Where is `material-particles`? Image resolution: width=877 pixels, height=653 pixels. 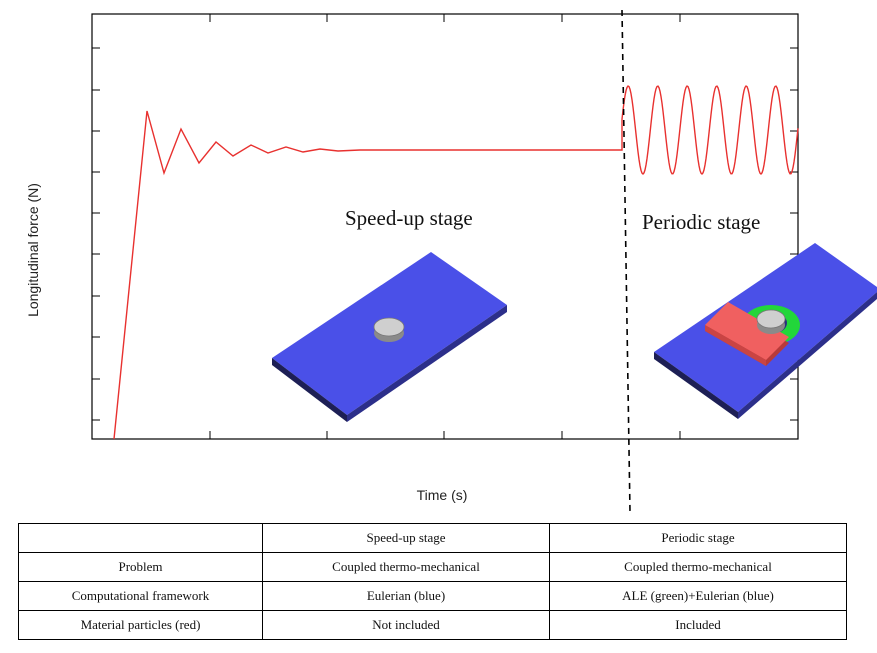
material-particles is located at coordinates (747, 334).